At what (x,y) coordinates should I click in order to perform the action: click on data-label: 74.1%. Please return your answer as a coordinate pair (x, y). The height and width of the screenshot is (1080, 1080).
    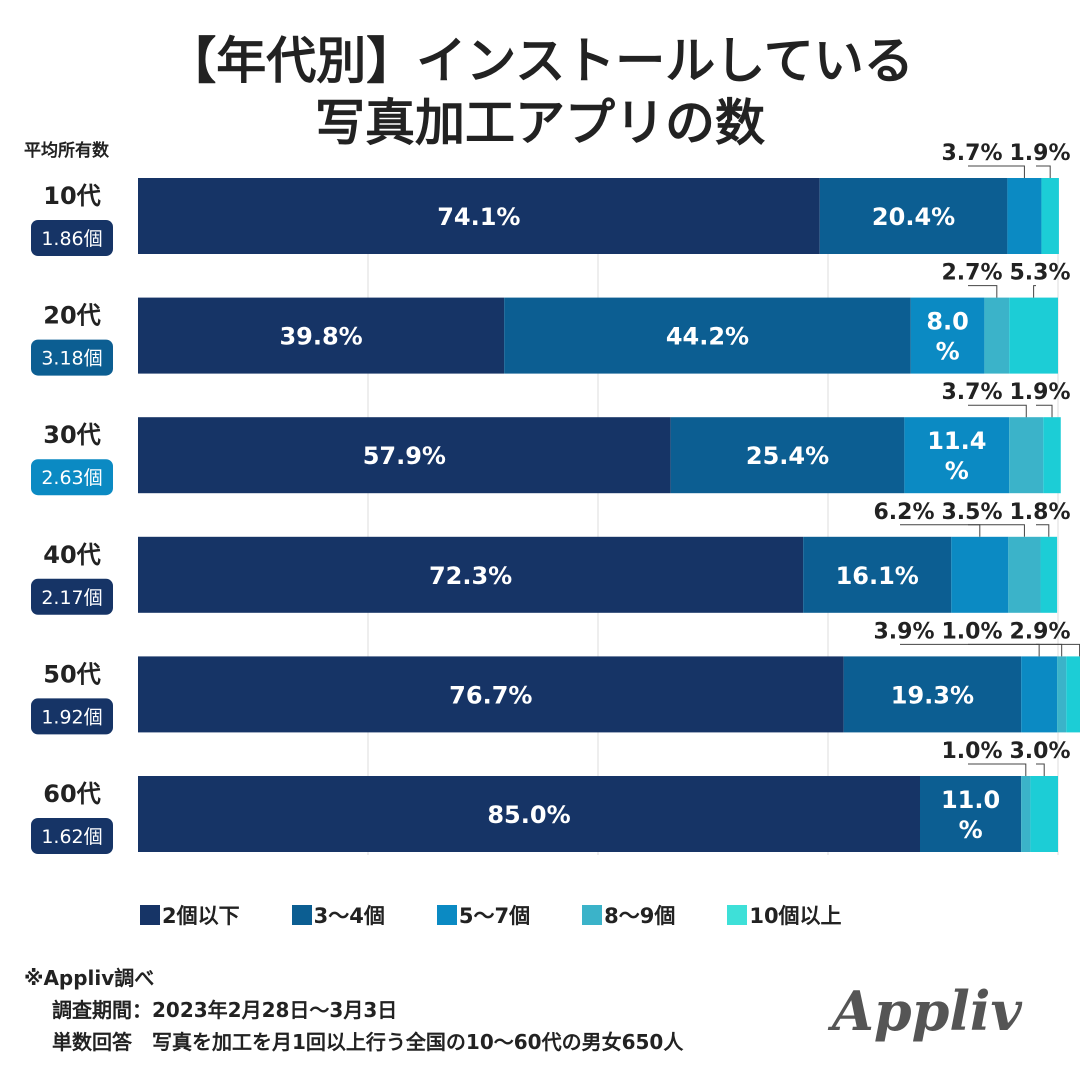
    Looking at the image, I should click on (478, 217).